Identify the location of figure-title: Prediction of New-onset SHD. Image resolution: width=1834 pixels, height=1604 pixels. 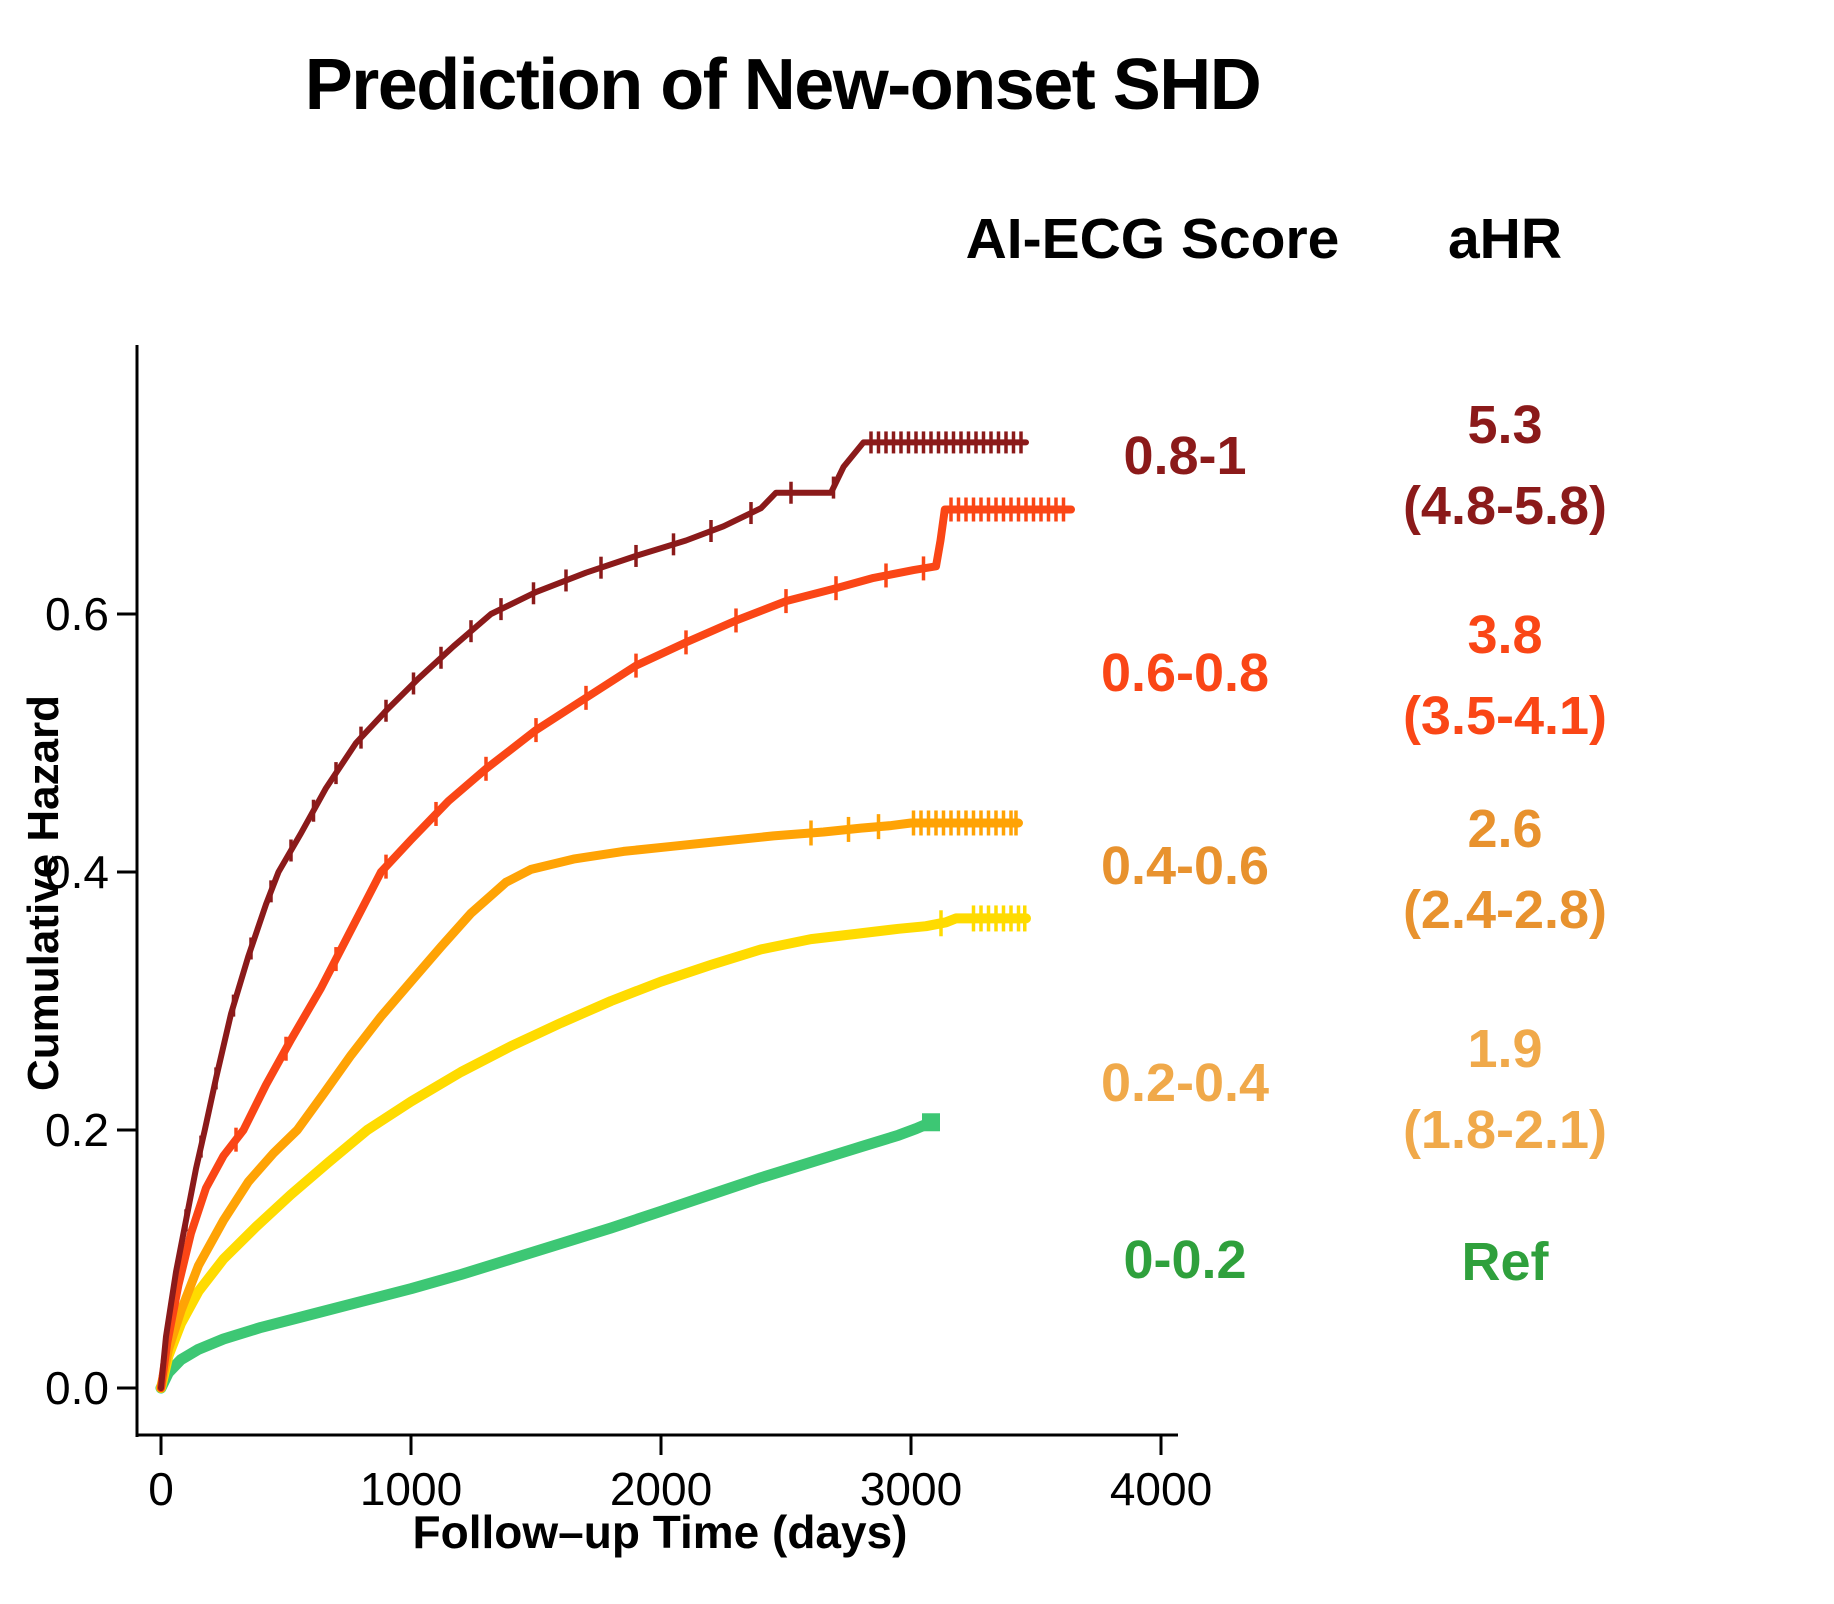
(783, 85).